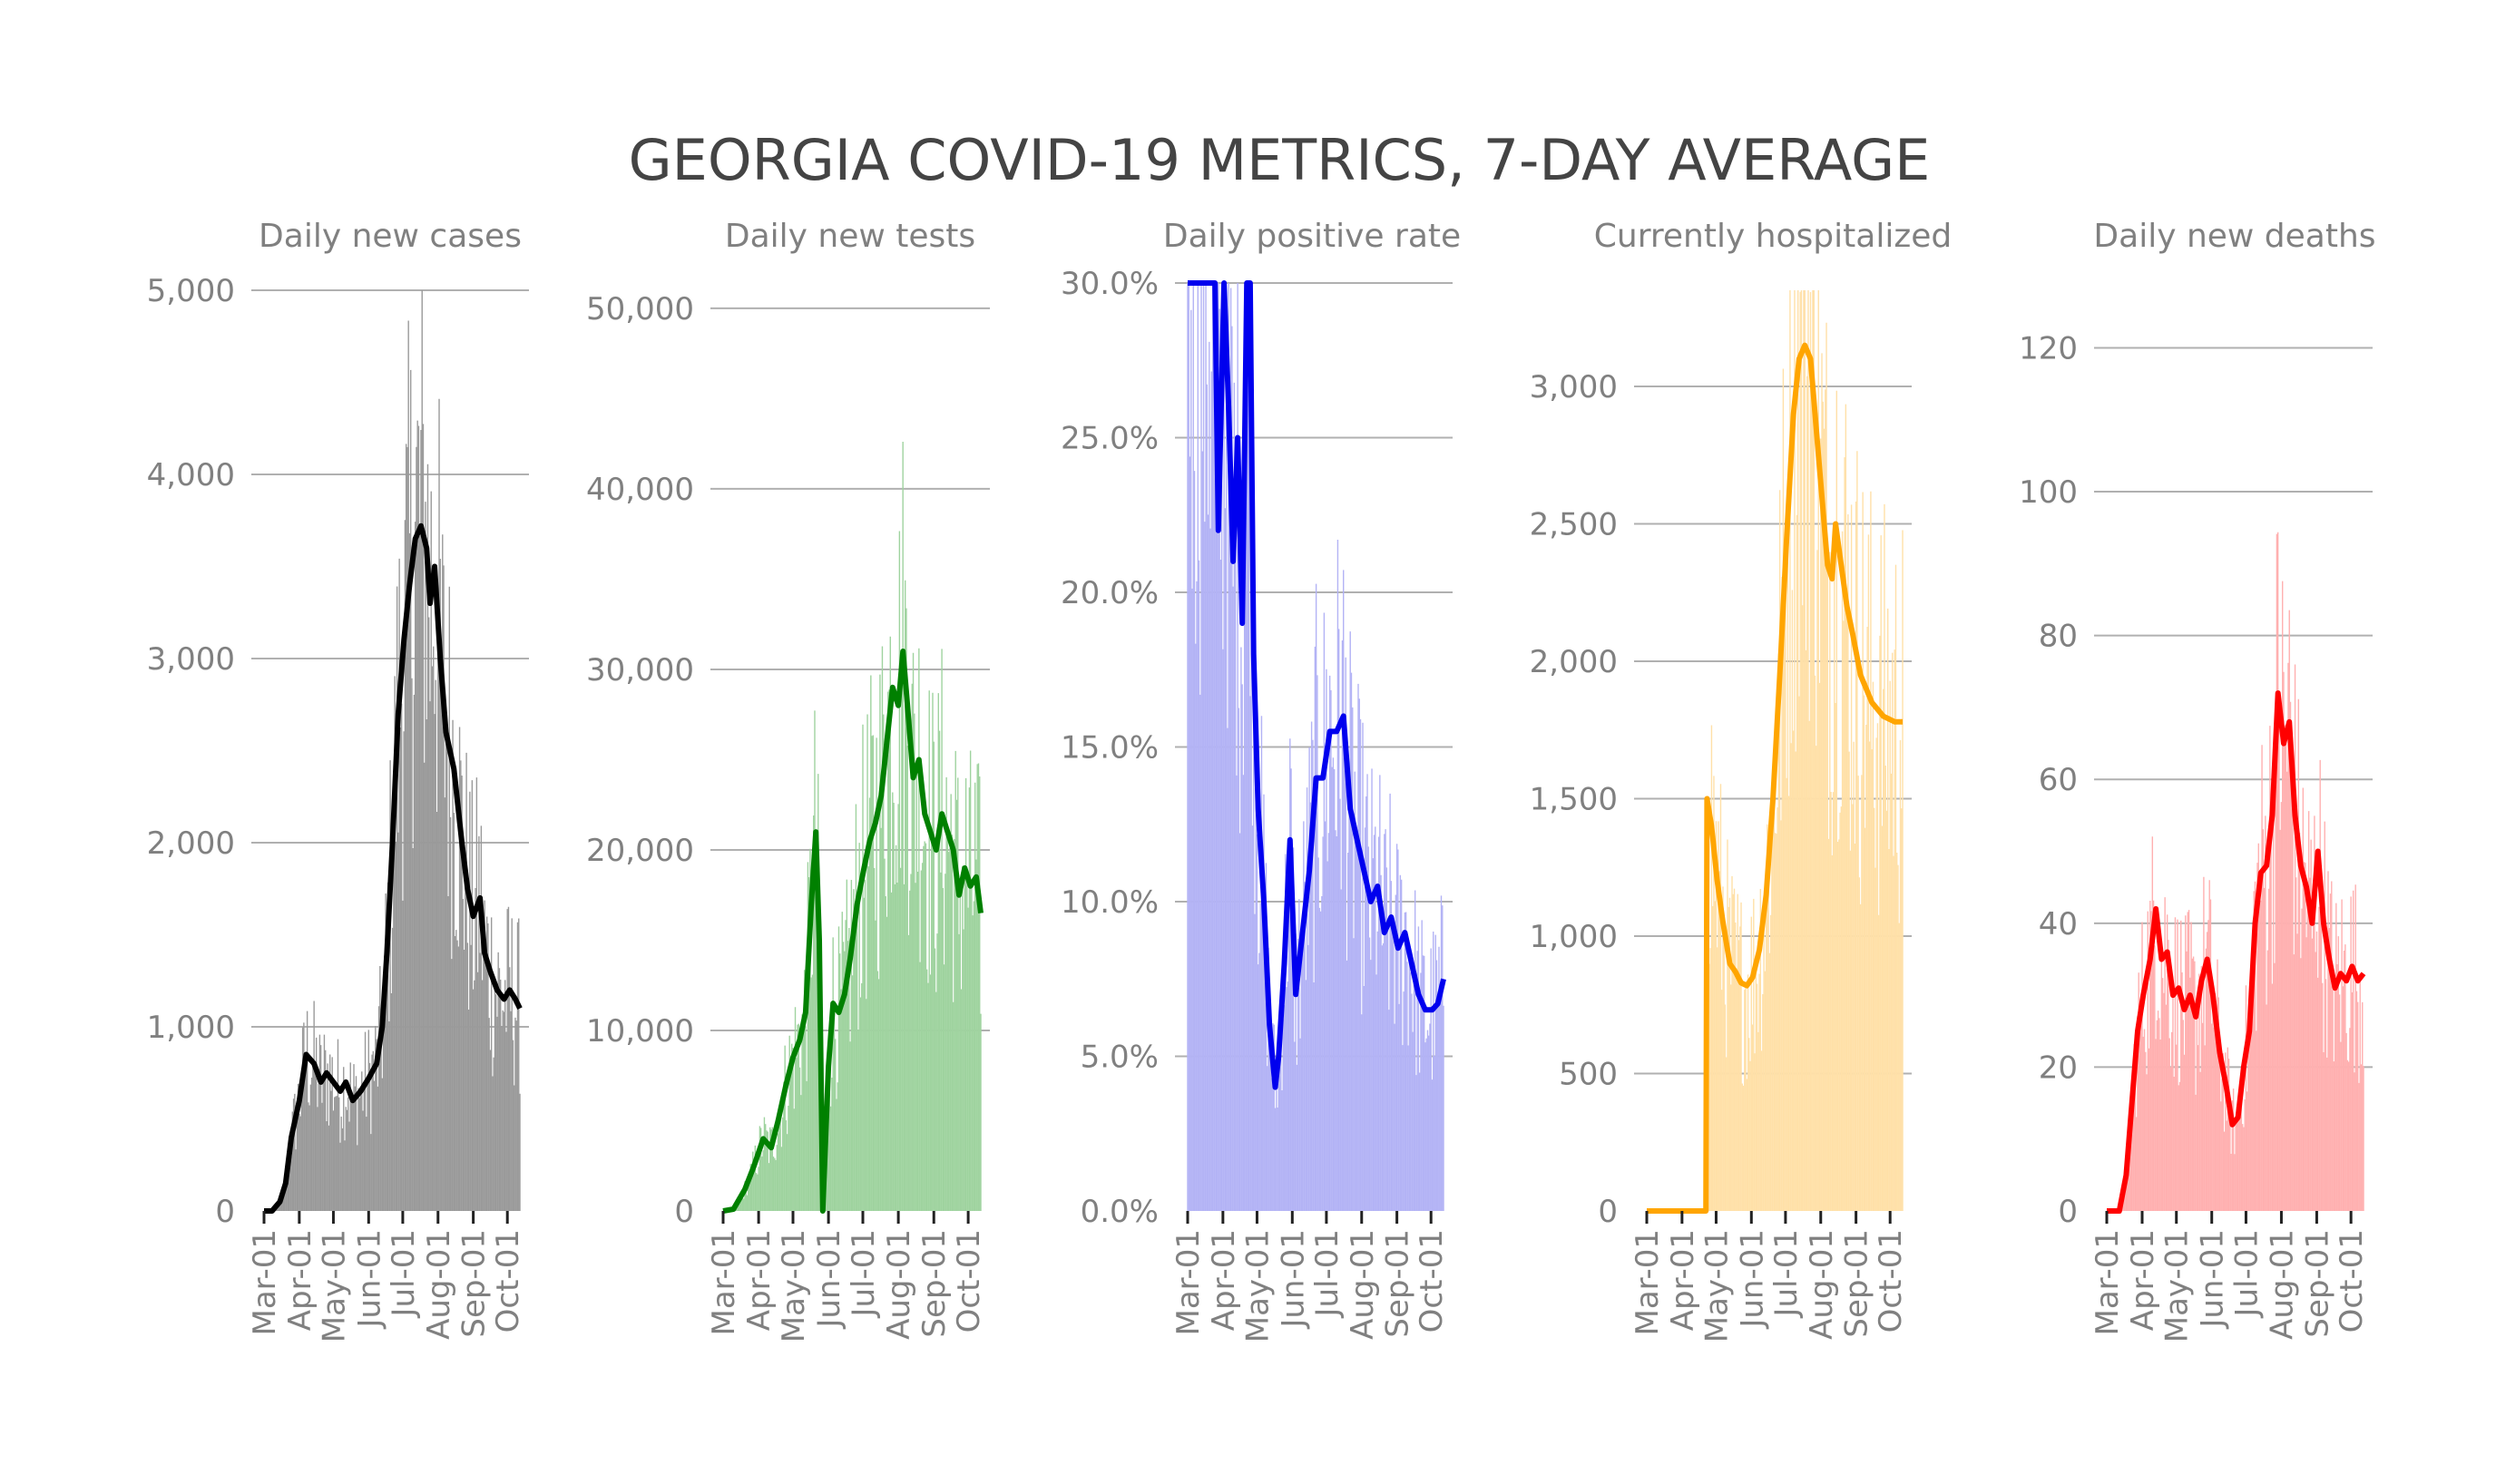 Image resolution: width=2496 pixels, height=1484 pixels. What do you see at coordinates (1280, 160) in the screenshot?
I see `figure-title: GEORGIA COVID-19 METRICS, 7-DAY AVERAGE` at bounding box center [1280, 160].